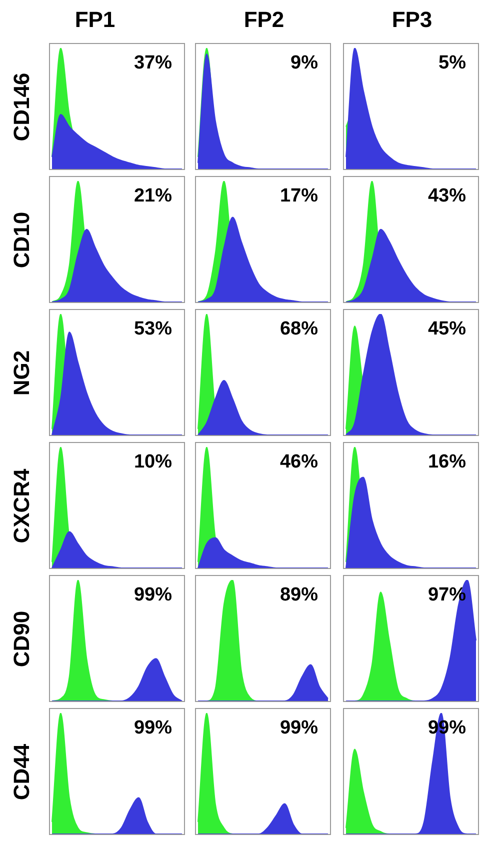 This screenshot has width=486, height=853. What do you see at coordinates (412, 20) in the screenshot?
I see `chart-title: FP3` at bounding box center [412, 20].